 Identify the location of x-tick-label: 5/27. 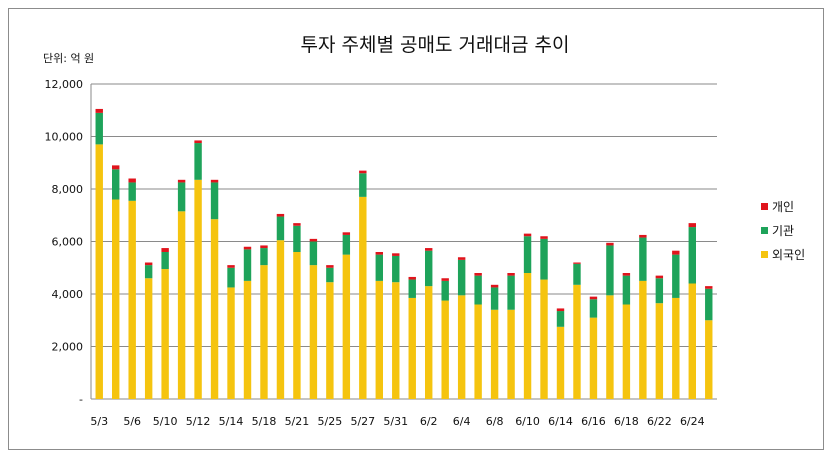
(362, 421).